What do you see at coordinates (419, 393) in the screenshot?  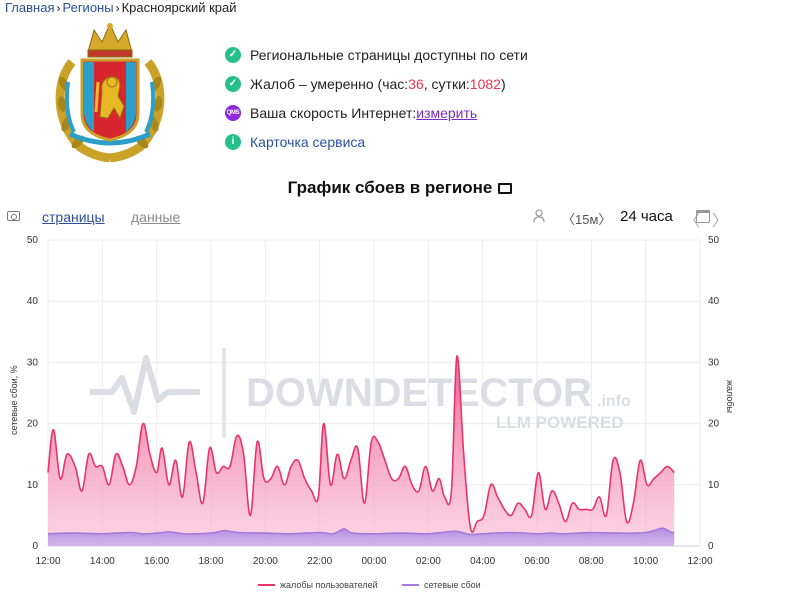 I see `watermark-brand: DOWNDETECTOR` at bounding box center [419, 393].